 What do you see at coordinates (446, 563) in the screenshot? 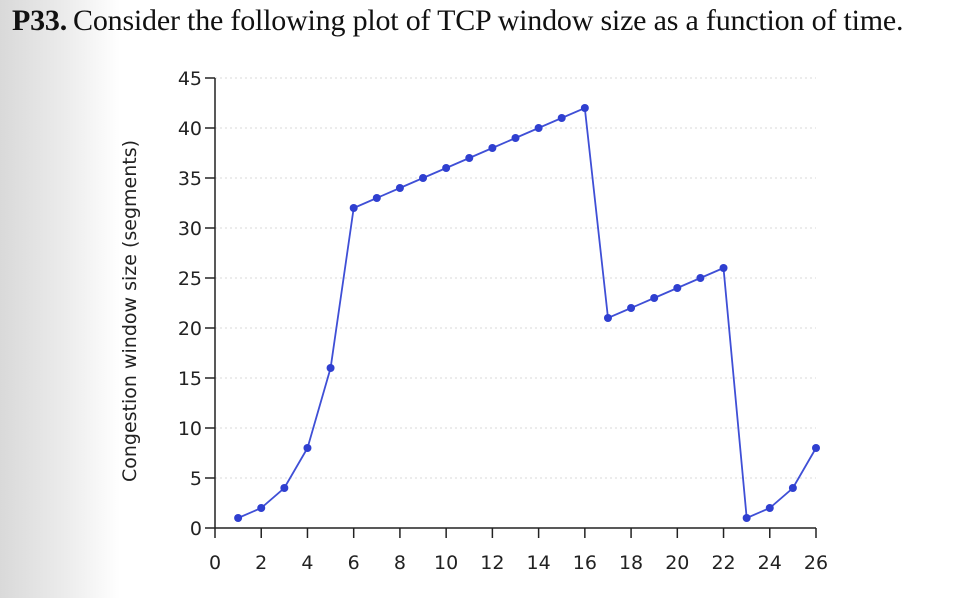
I see `x-tick-label: 10` at bounding box center [446, 563].